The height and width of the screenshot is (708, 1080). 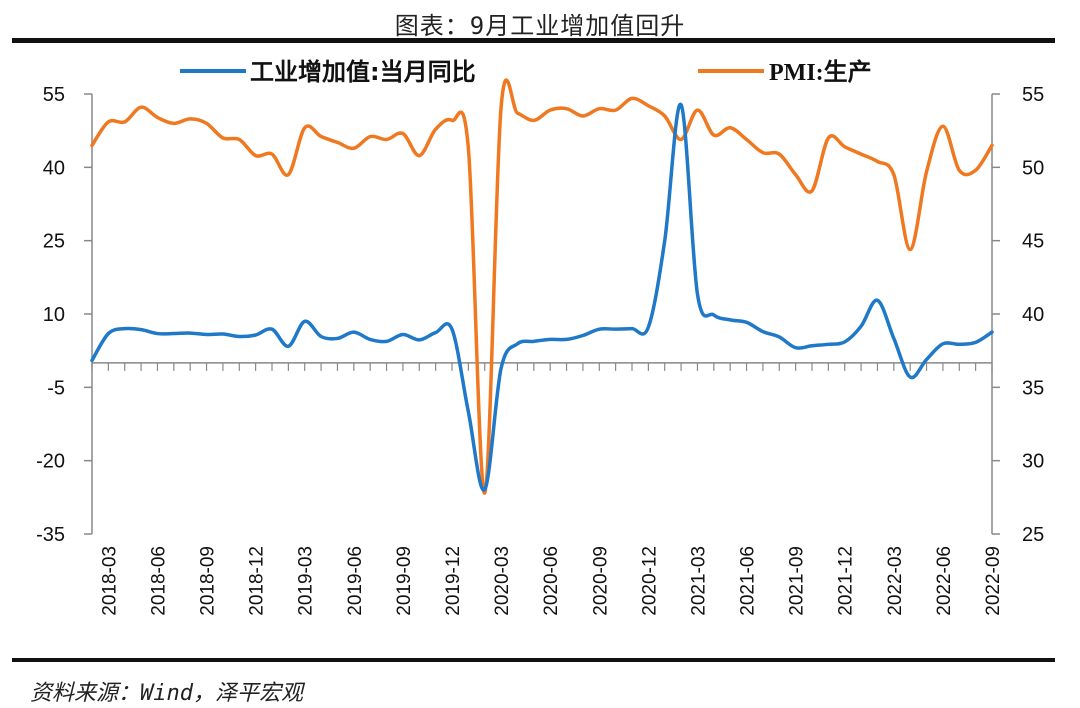 I want to click on legend-label-pmi-production: PMI:生产, so click(x=820, y=72).